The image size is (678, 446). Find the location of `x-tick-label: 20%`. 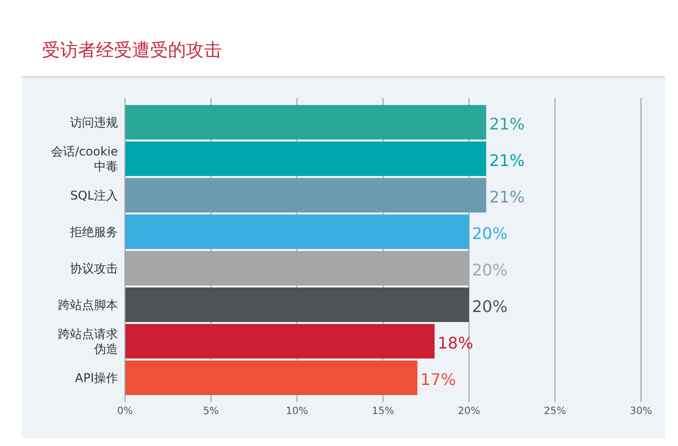

x-tick-label: 20% is located at coordinates (469, 411).